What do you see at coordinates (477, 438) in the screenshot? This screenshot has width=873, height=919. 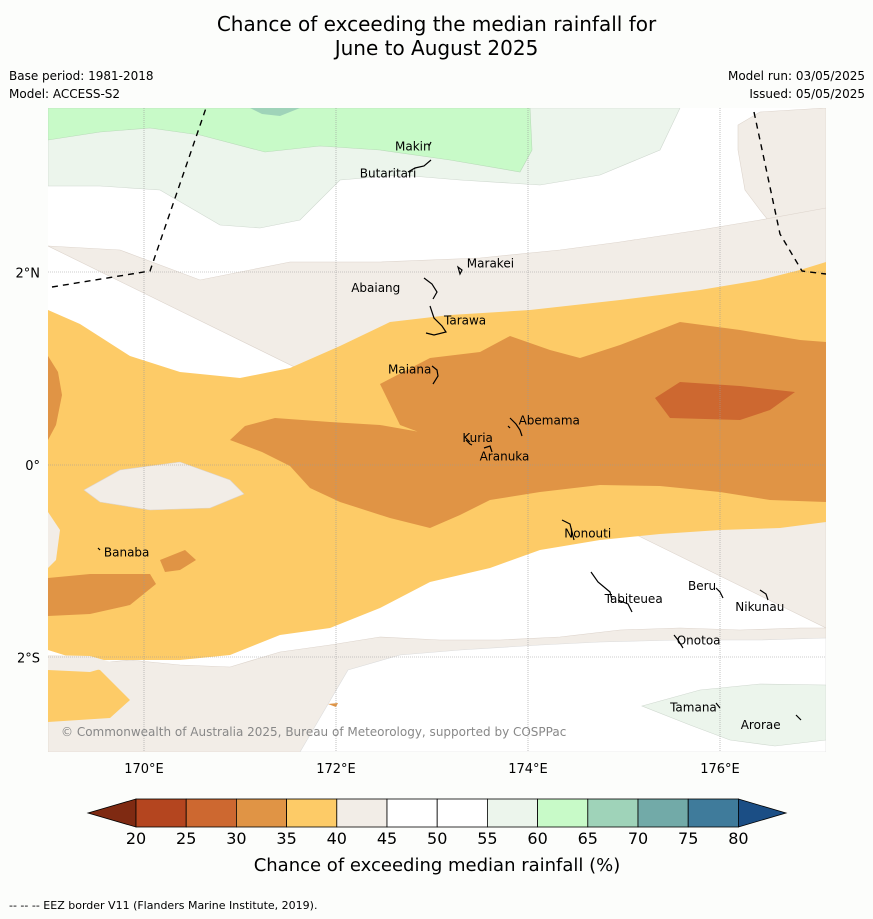 I see `place-label: Kuria` at bounding box center [477, 438].